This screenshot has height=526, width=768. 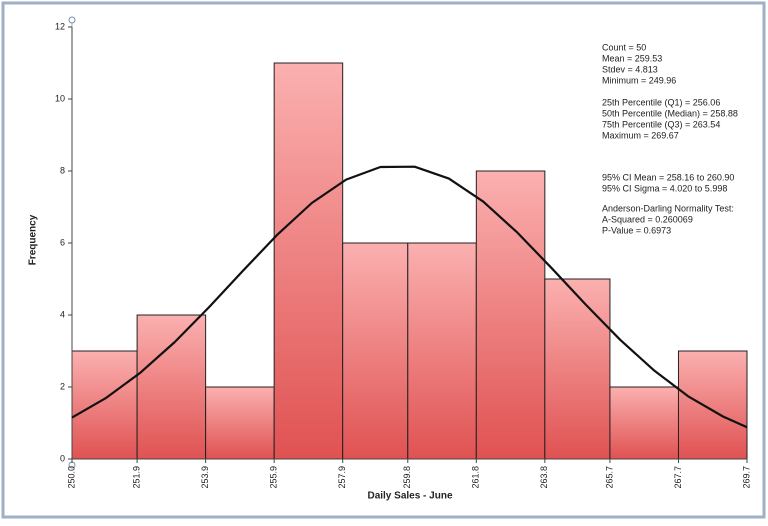 What do you see at coordinates (668, 177) in the screenshot?
I see `stat-line: 95% CI Mean = 258.16 to 260.90` at bounding box center [668, 177].